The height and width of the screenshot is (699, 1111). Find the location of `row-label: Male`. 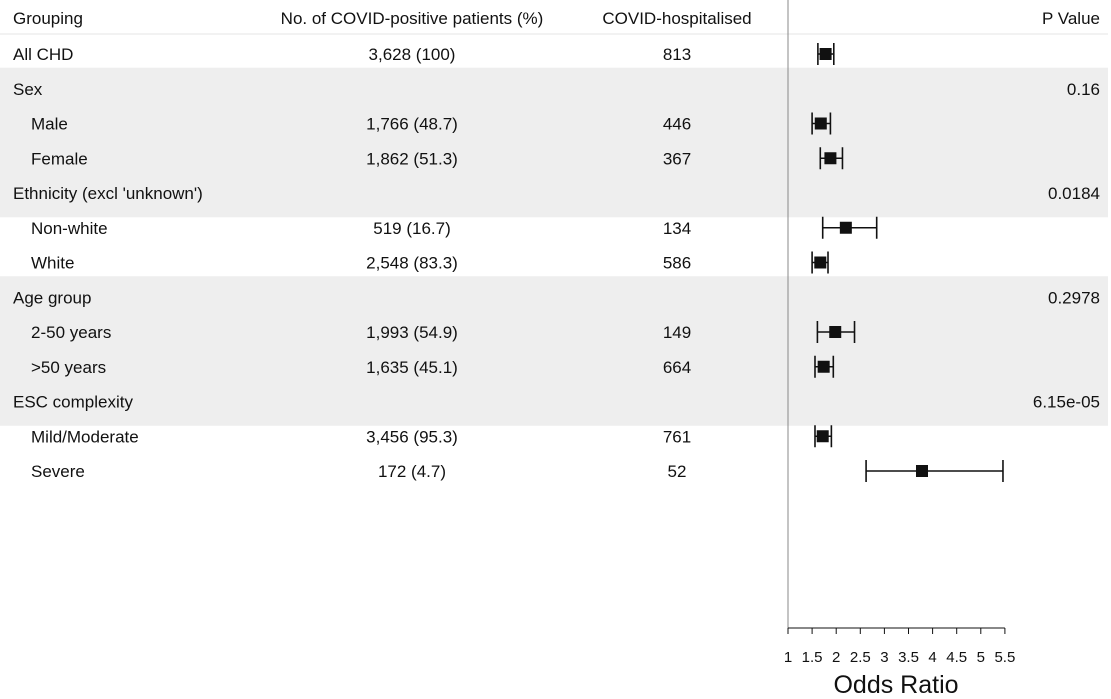

row-label: Male is located at coordinates (49, 124).